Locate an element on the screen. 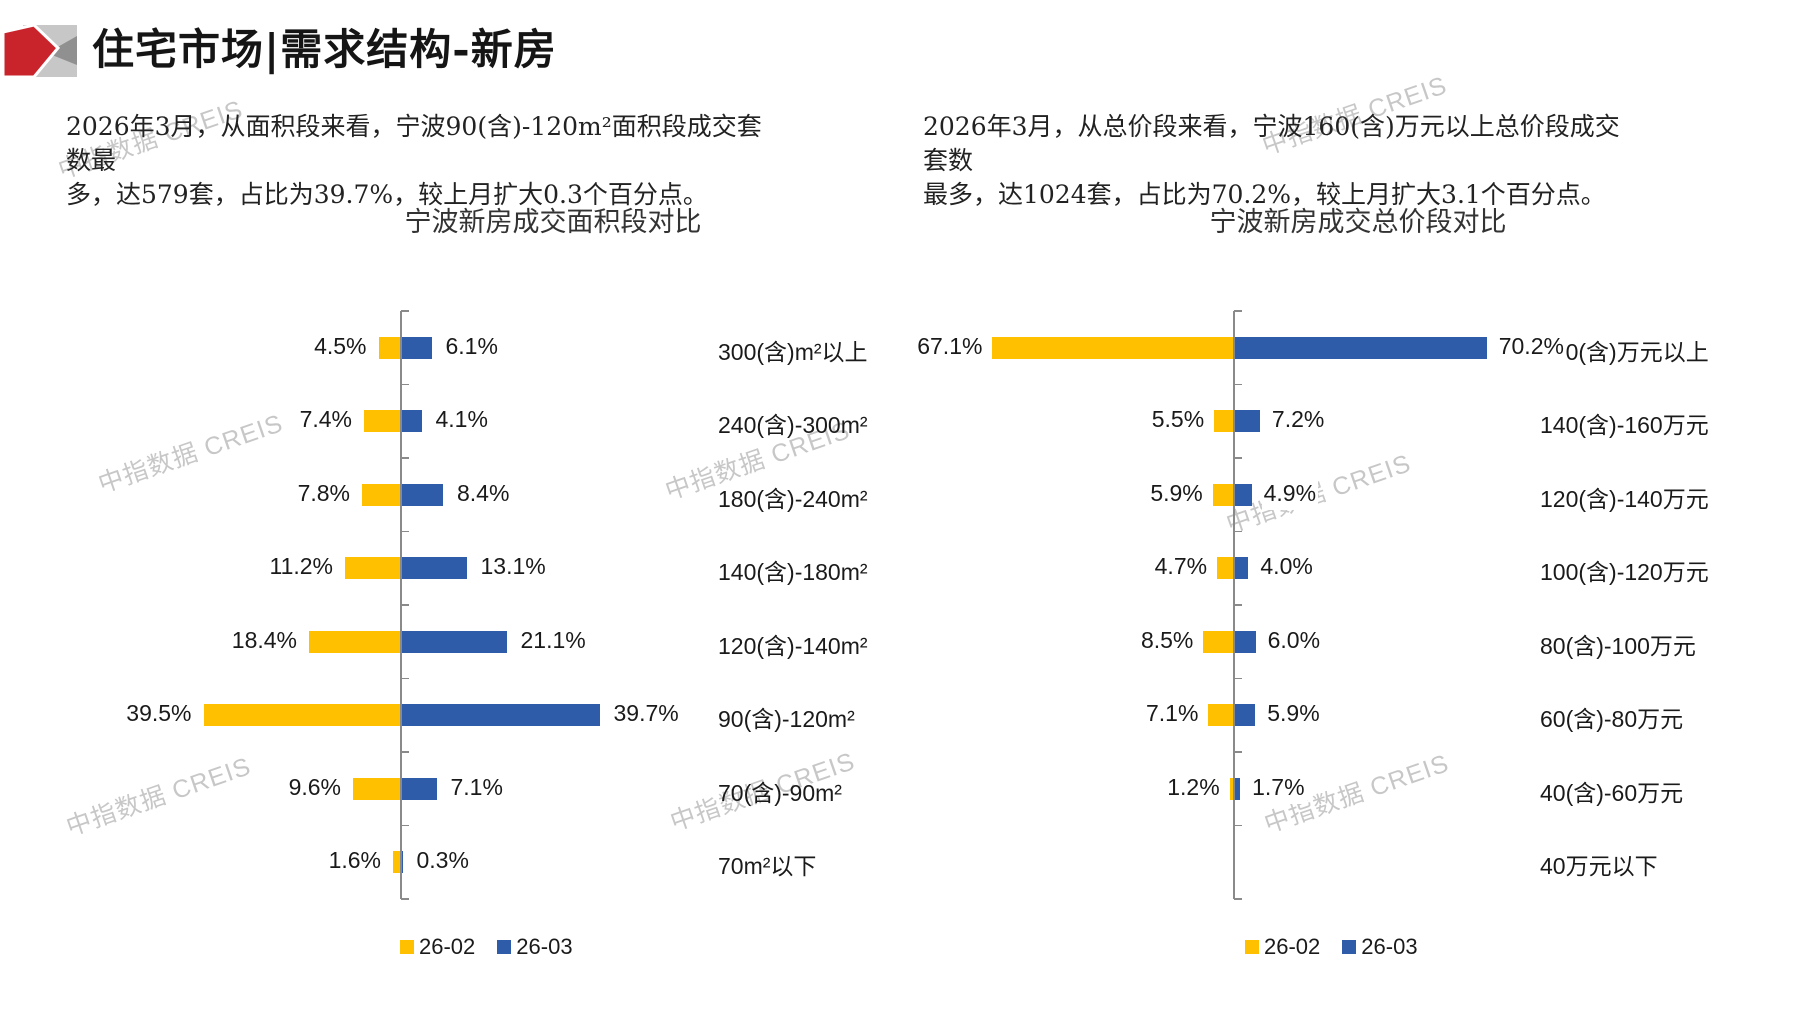  category-label: 70(含)-90m² is located at coordinates (780, 792).